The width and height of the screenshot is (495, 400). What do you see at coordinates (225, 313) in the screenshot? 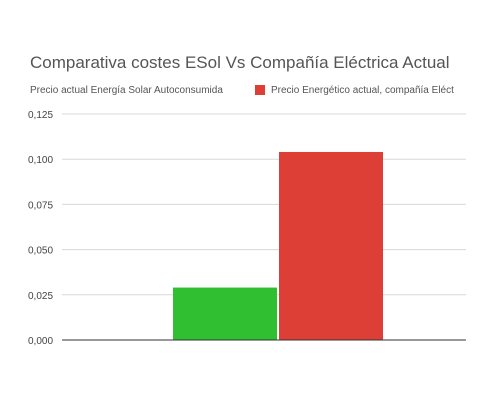
I see `bar-solar` at bounding box center [225, 313].